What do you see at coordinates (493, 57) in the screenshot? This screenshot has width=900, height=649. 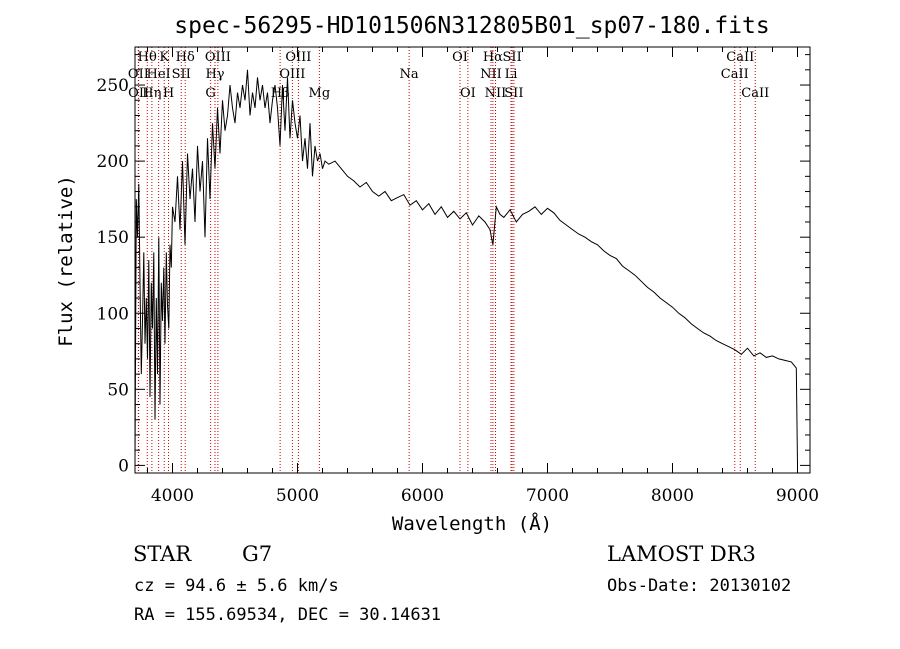 I see `line-label-hα: Hα` at bounding box center [493, 57].